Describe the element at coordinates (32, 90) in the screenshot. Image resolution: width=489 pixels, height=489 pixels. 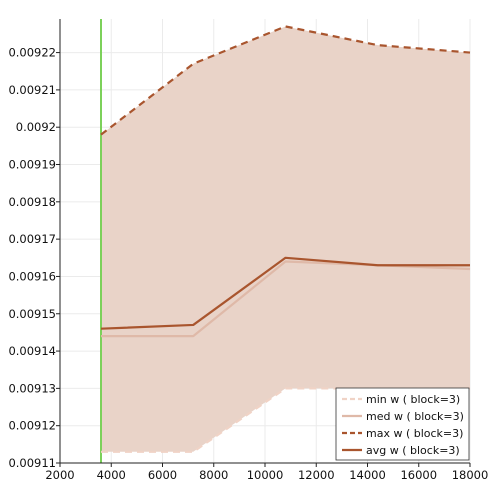
I see `y-tick-label: 0.00921` at that location.